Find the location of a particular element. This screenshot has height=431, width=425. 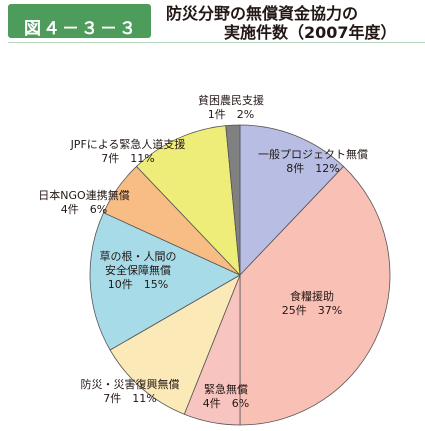

figure-number: 図４－３－３ is located at coordinates (81, 29).